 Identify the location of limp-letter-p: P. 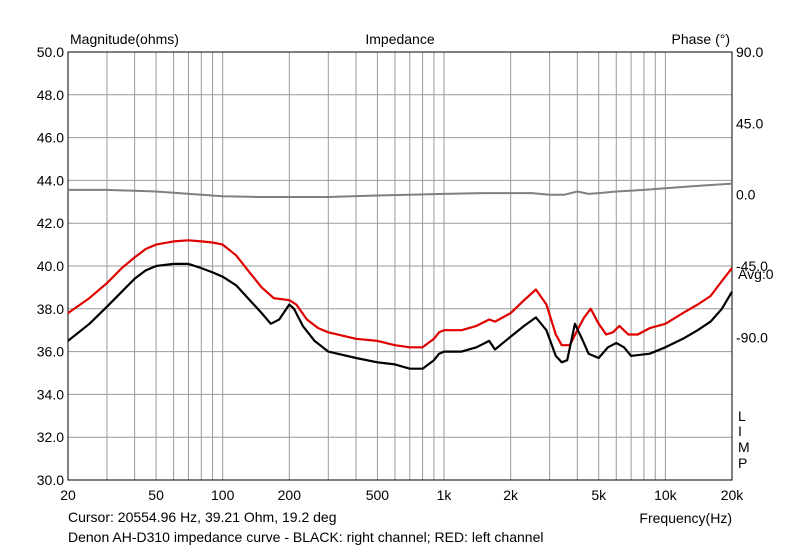
(742, 463).